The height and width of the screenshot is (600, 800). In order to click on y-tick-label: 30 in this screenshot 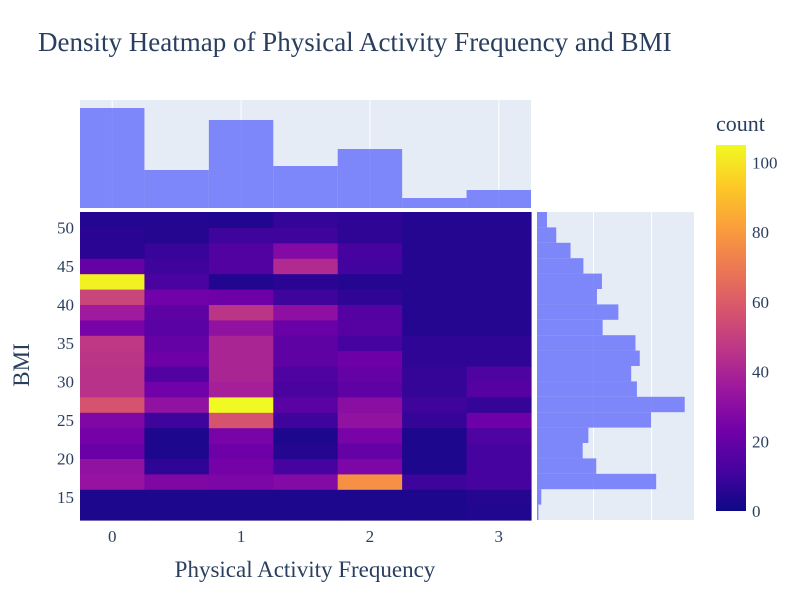, I will do `click(65, 381)`.